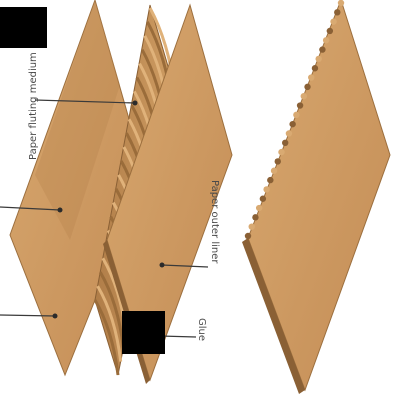 This screenshot has height=416, width=416. Describe the element at coordinates (201, 329) in the screenshot. I see `label-glue: Glue` at that location.